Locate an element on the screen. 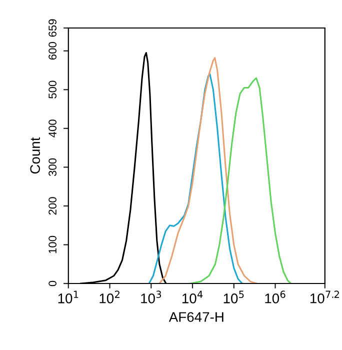 The width and height of the screenshot is (342, 350). x-tick-label: 10$^{1}$ is located at coordinates (68, 297).